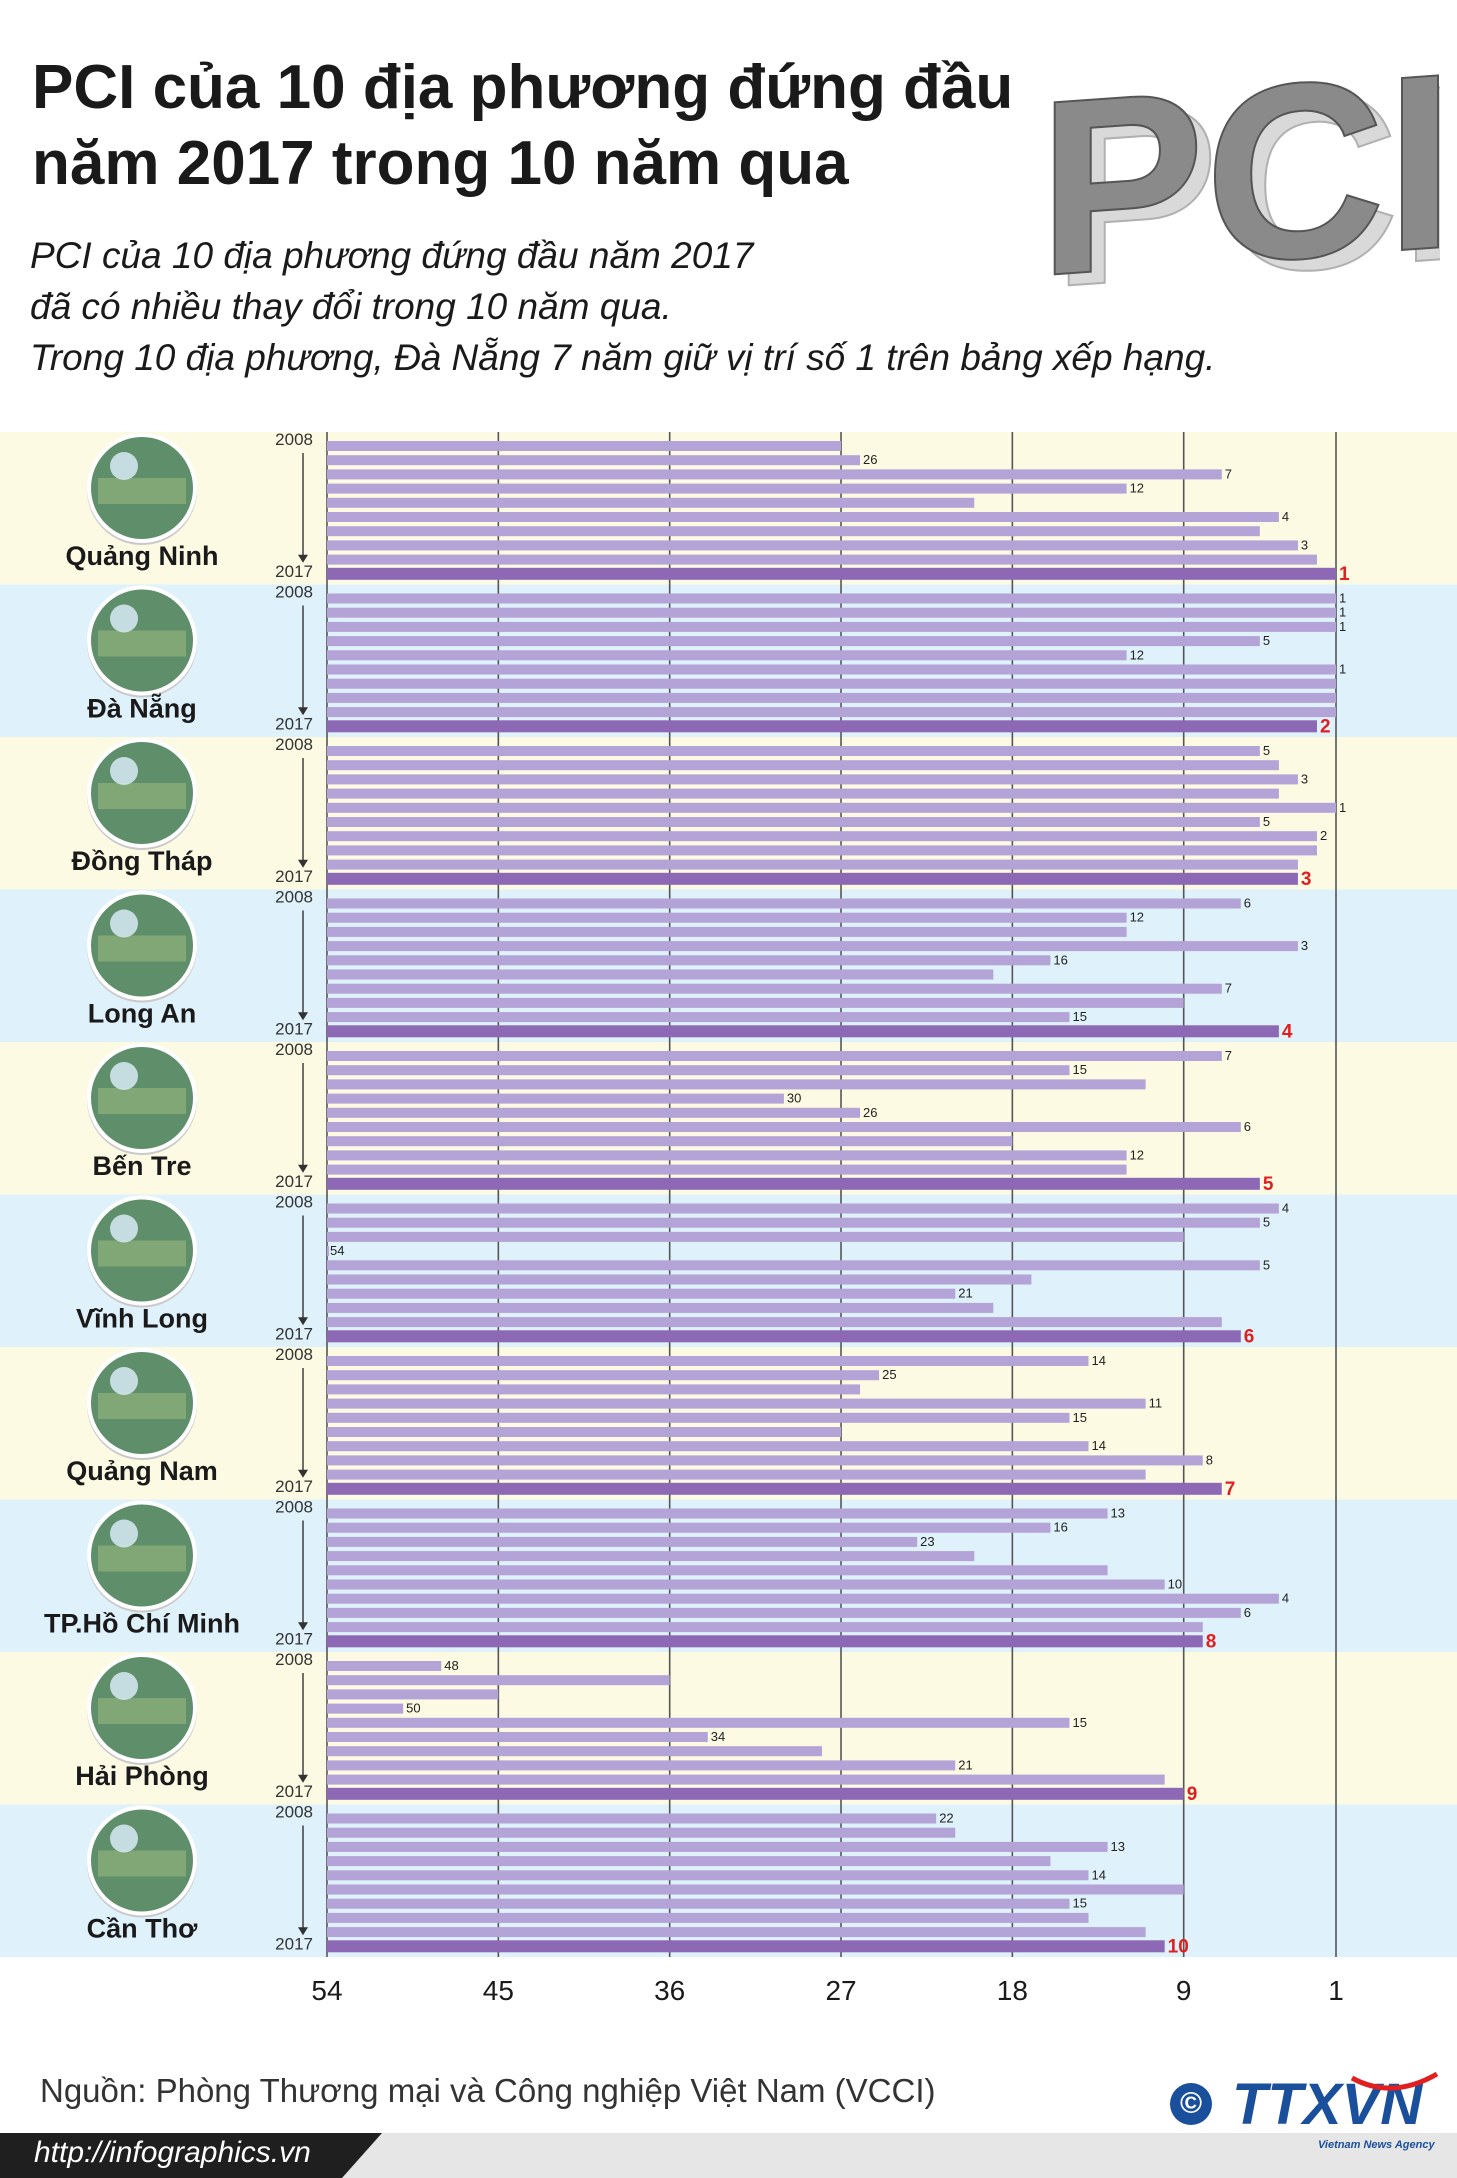  Describe the element at coordinates (124, 1686) in the screenshot. I see `container-port-icon` at that location.